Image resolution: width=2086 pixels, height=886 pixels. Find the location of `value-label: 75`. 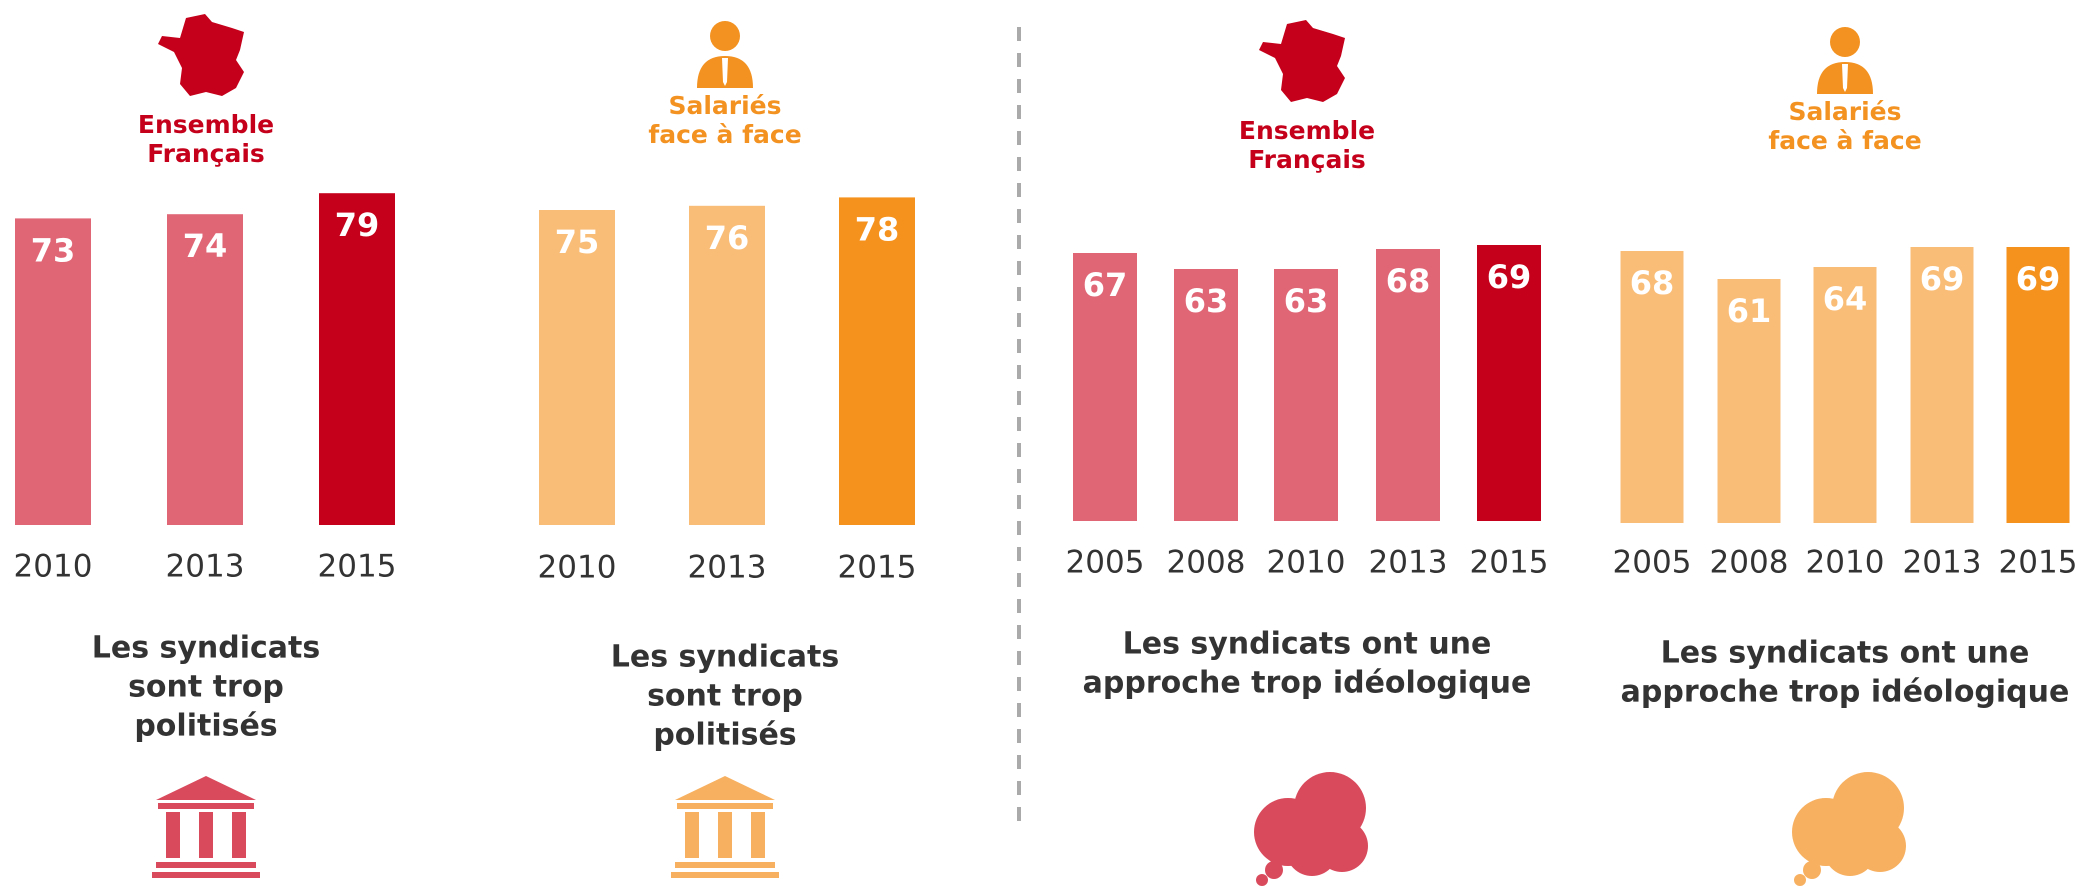

value-label: 75 is located at coordinates (577, 242).